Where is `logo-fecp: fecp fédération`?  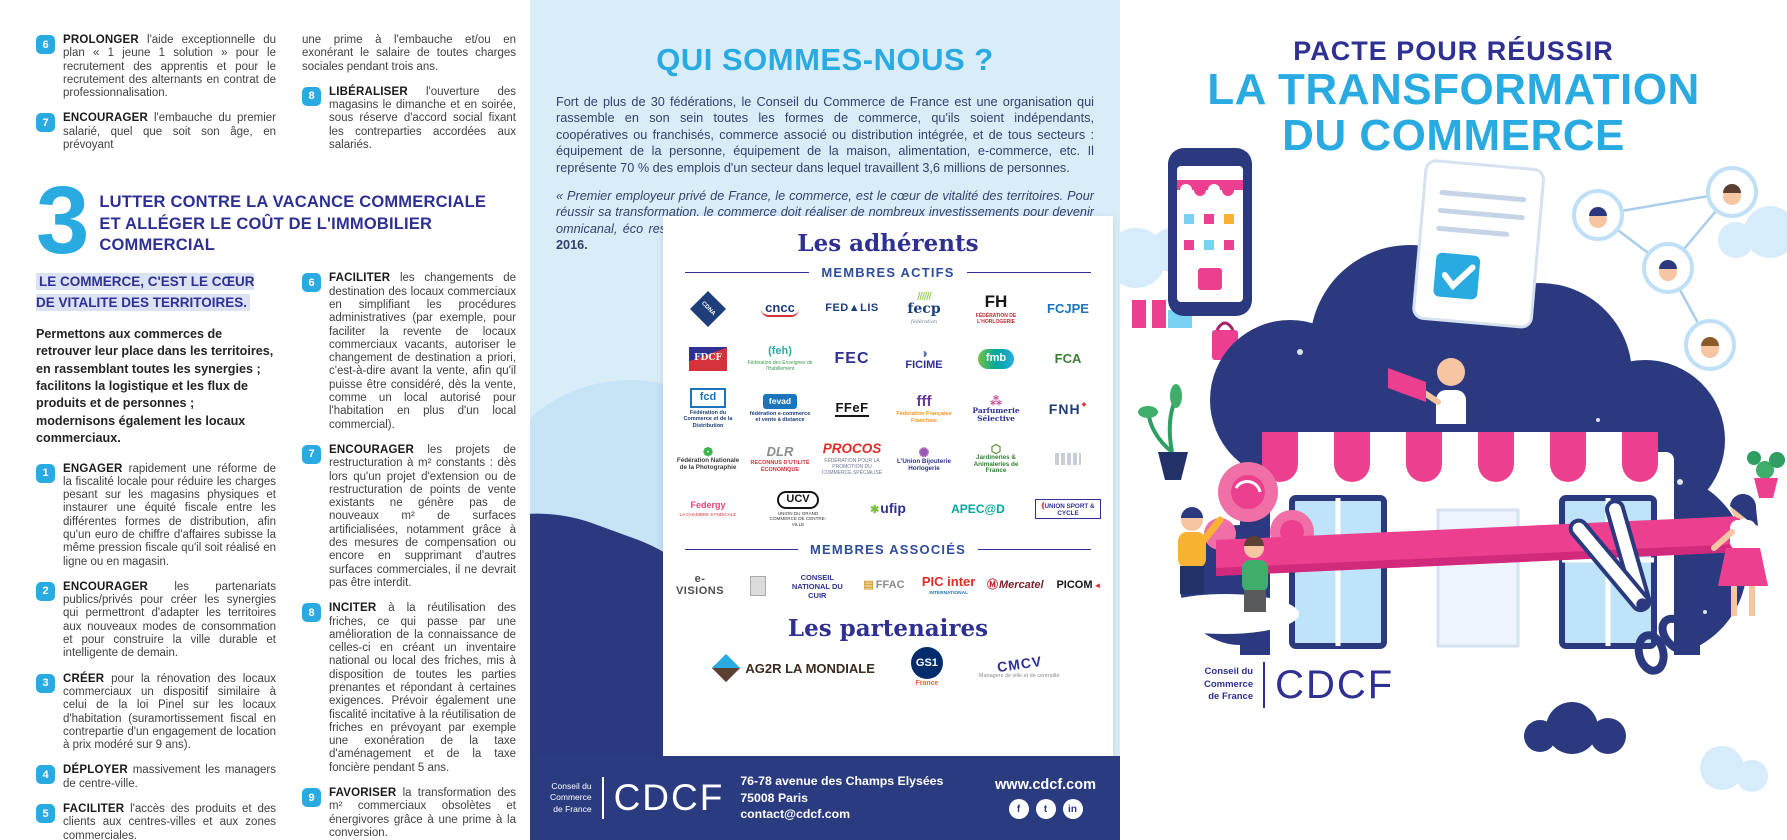 logo-fecp: fecp fédération is located at coordinates (924, 309).